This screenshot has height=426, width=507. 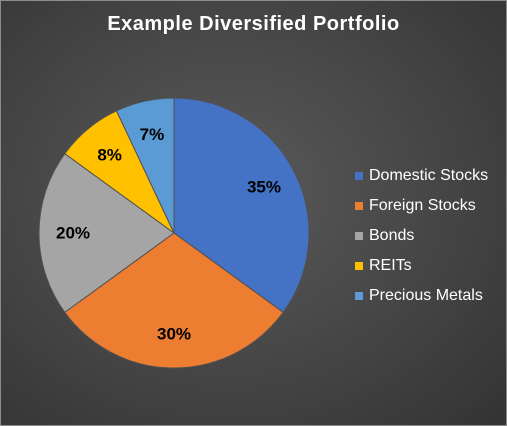 I want to click on legend-item-reits: REITs, so click(x=421, y=266).